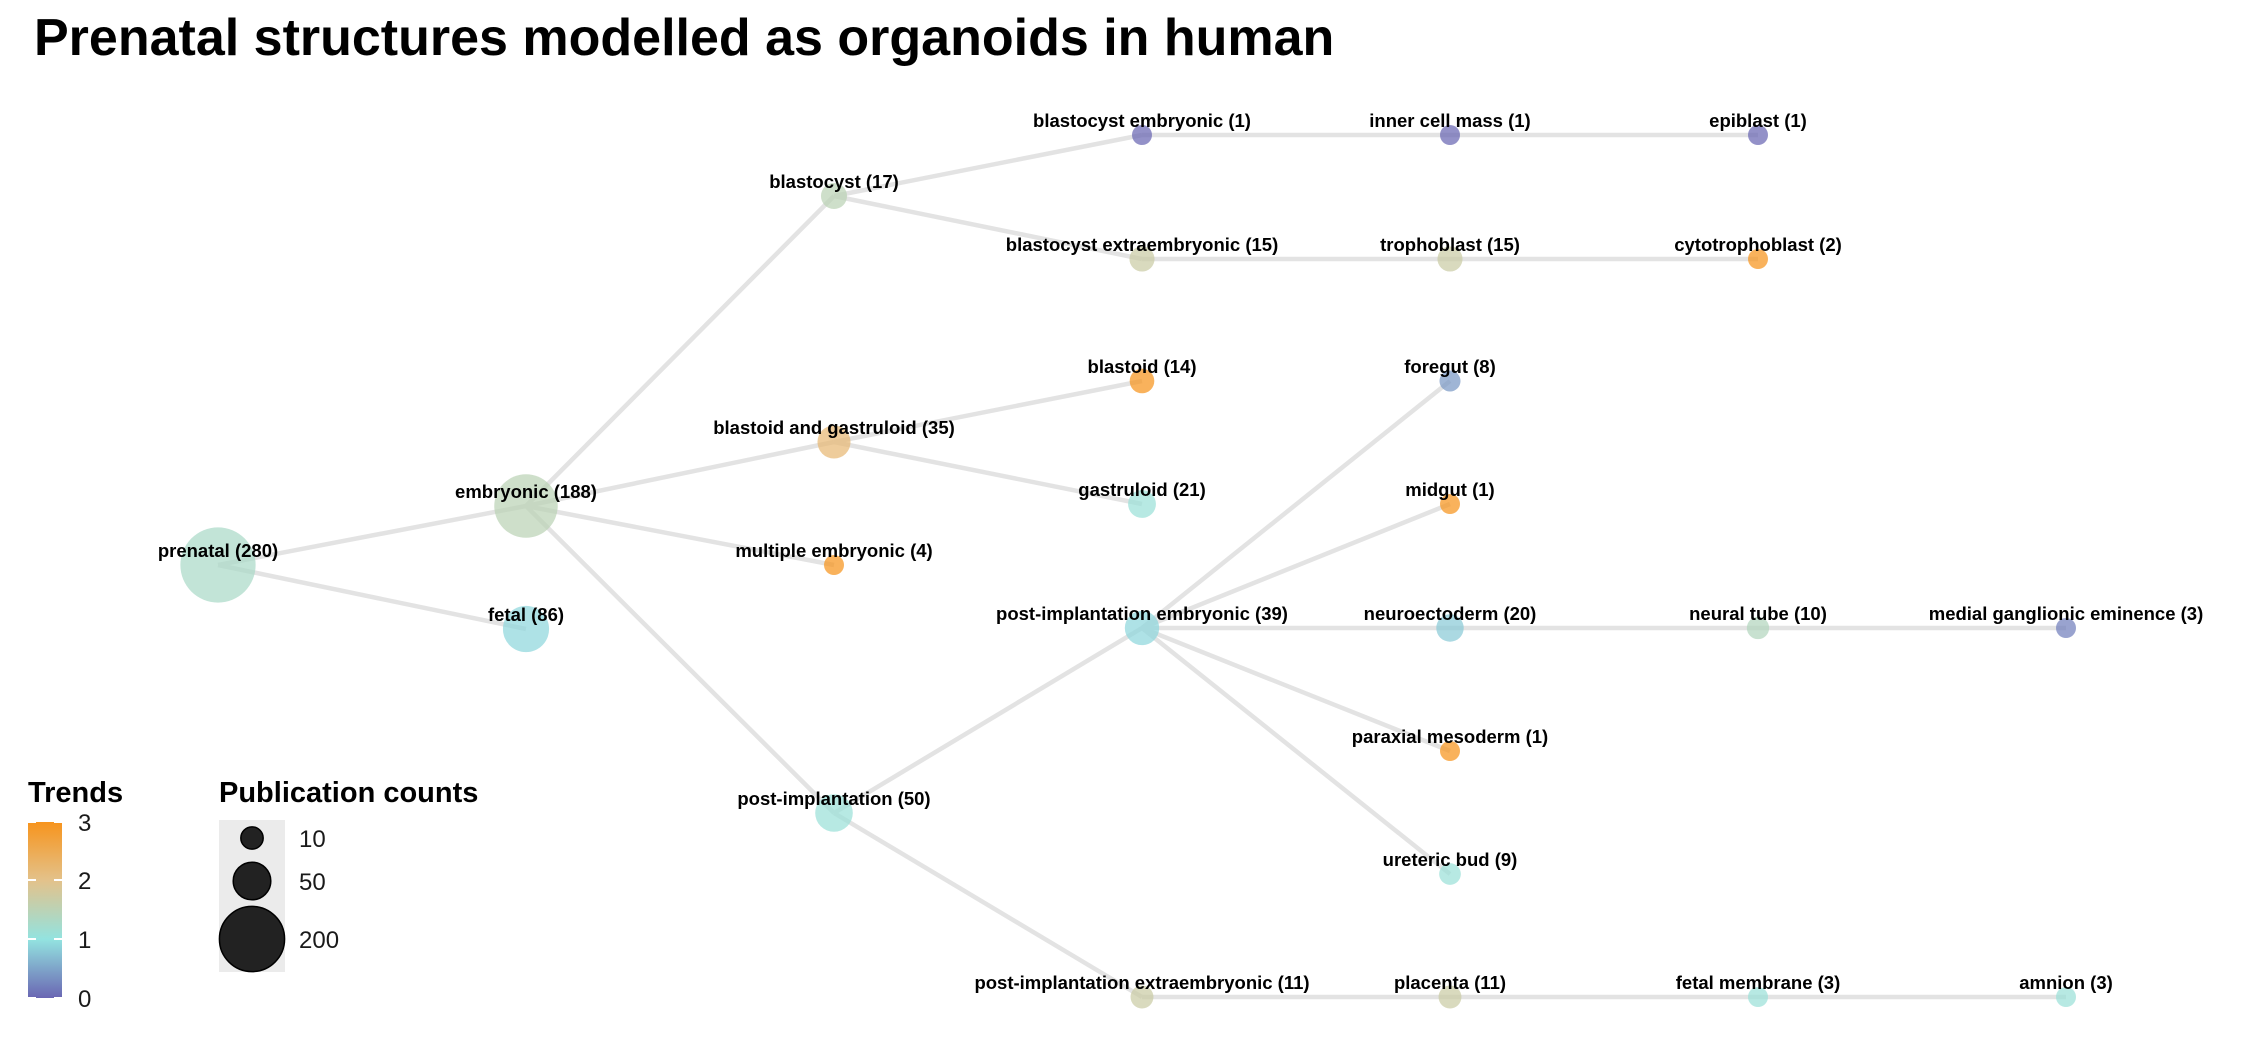 The height and width of the screenshot is (1062, 2244). I want to click on node-amnion: amnion (3), so click(2066, 989).